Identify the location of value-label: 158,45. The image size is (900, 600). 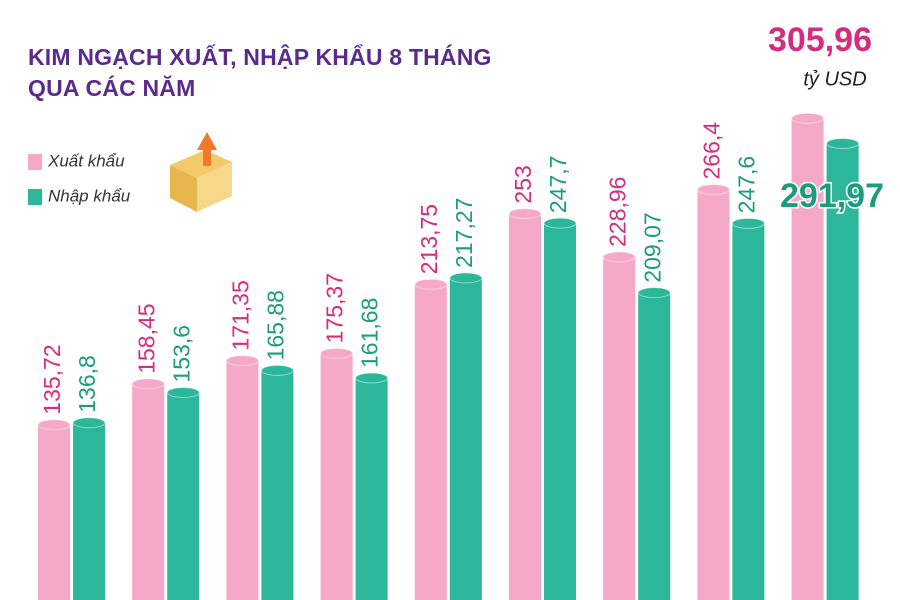
(146, 338).